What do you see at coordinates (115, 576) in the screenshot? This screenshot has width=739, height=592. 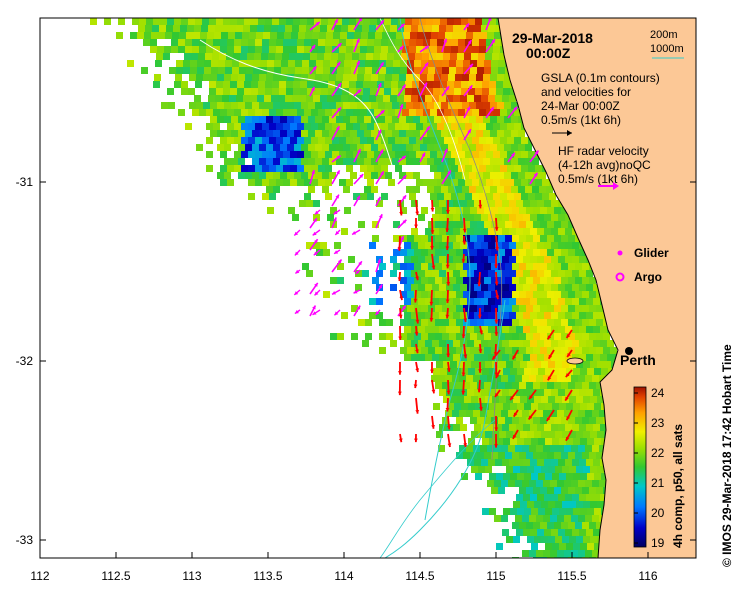 I see `x-tick-label: 112.5` at bounding box center [115, 576].